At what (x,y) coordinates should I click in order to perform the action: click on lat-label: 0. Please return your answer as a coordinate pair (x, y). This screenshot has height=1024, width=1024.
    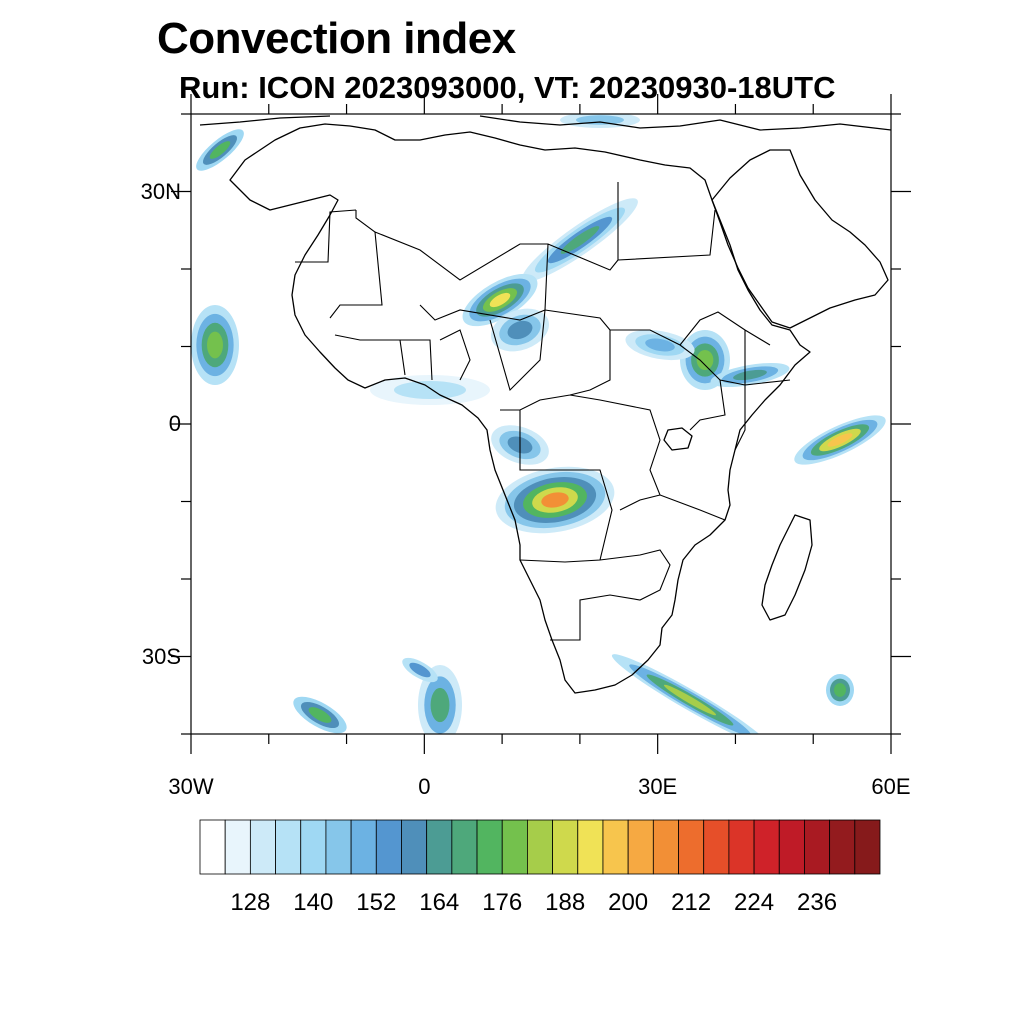
    Looking at the image, I should click on (174, 423).